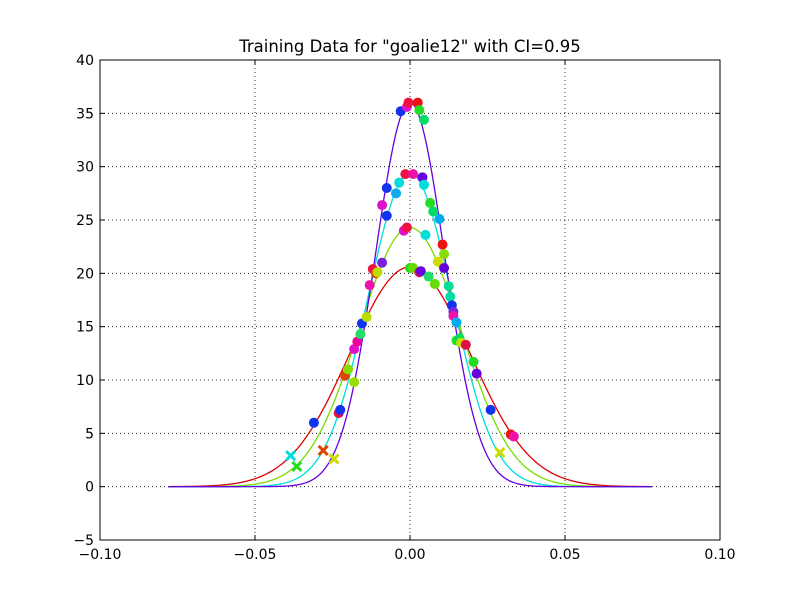 This screenshot has height=600, width=800. Describe the element at coordinates (89, 434) in the screenshot. I see `y-tick-label: 5` at that location.